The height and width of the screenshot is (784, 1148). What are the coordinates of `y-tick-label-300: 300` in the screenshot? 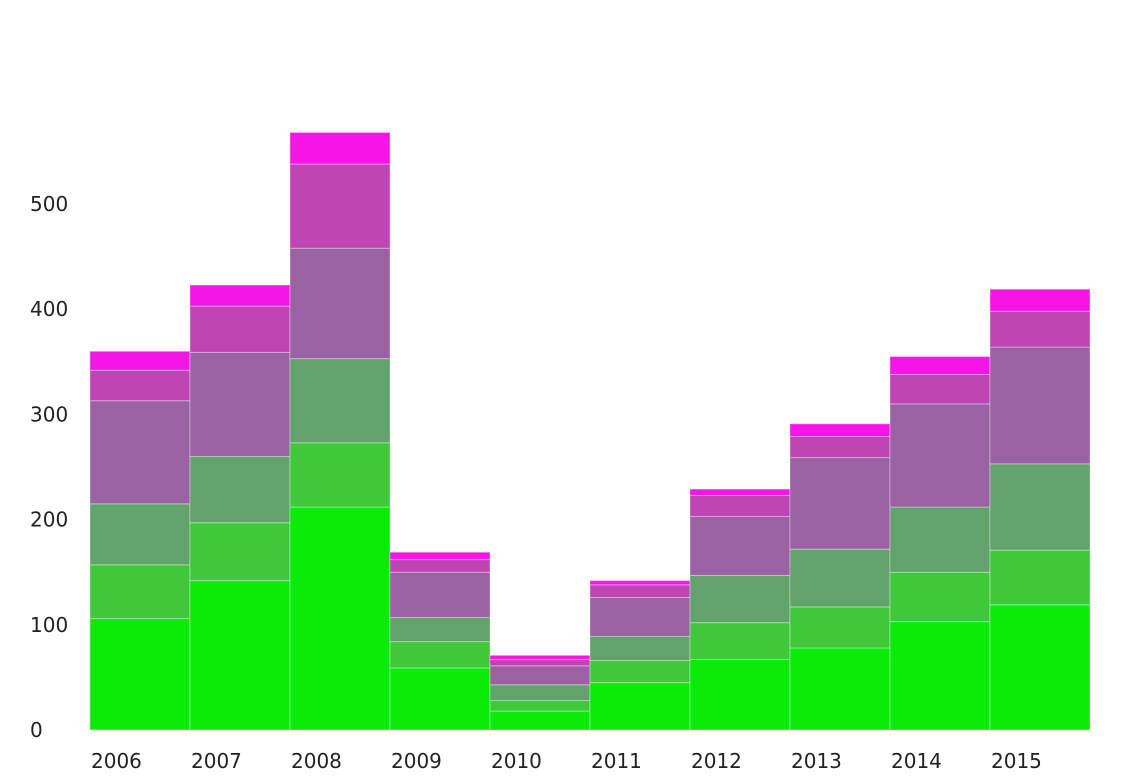 It's located at (49, 414).